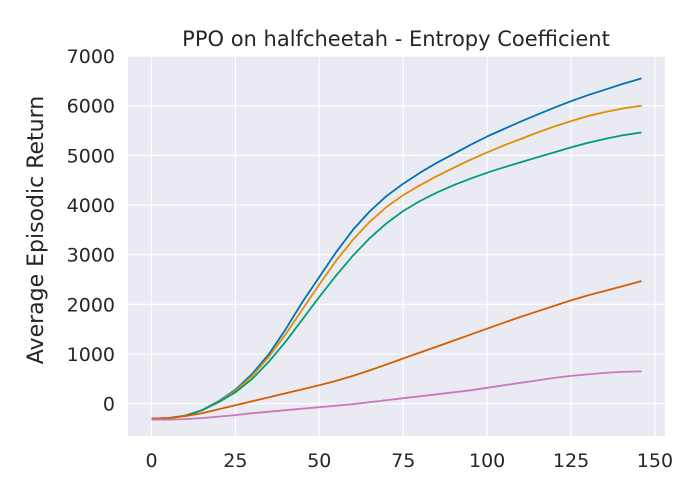 This screenshot has height=500, width=700. What do you see at coordinates (319, 461) in the screenshot?
I see `x-tick-label: 50` at bounding box center [319, 461].